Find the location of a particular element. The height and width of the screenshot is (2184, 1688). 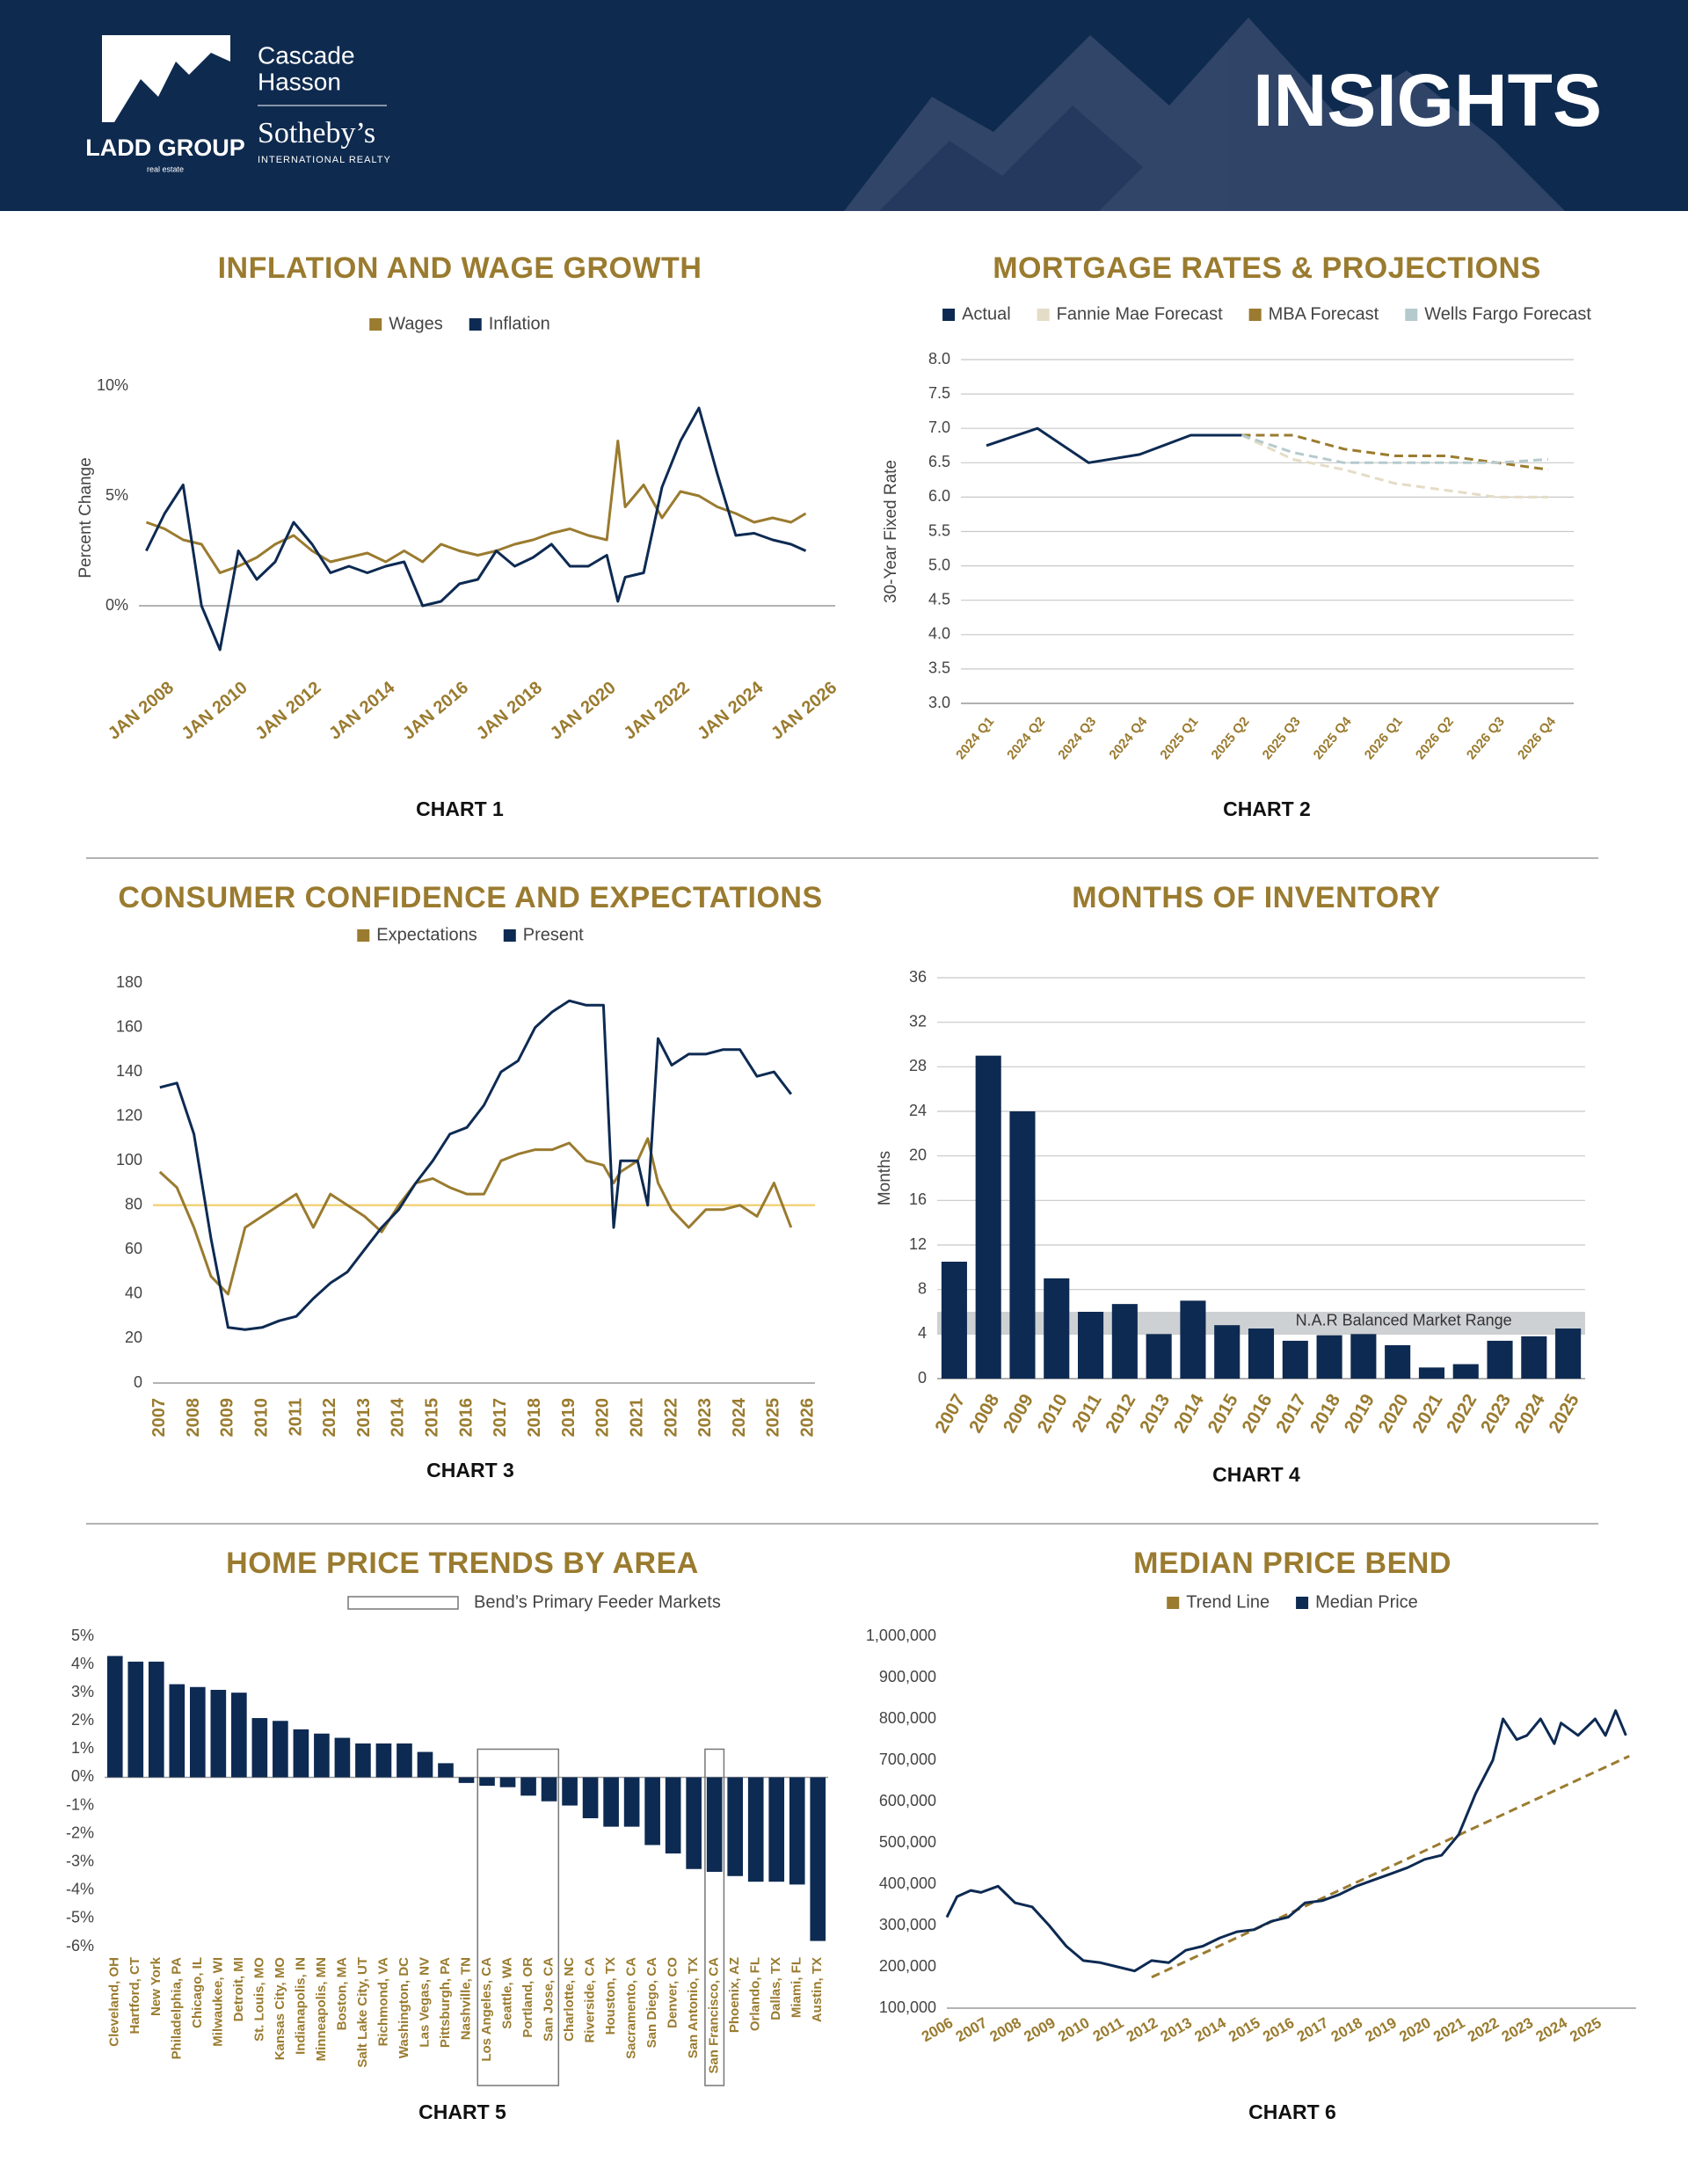

x-tick-label: 2022 is located at coordinates (1462, 1414).